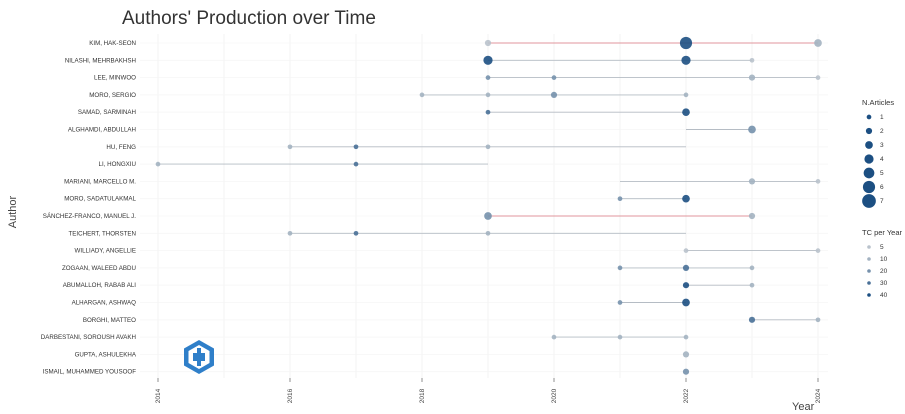  What do you see at coordinates (882, 232) in the screenshot?
I see `legend-tc-title: TC per Year` at bounding box center [882, 232].